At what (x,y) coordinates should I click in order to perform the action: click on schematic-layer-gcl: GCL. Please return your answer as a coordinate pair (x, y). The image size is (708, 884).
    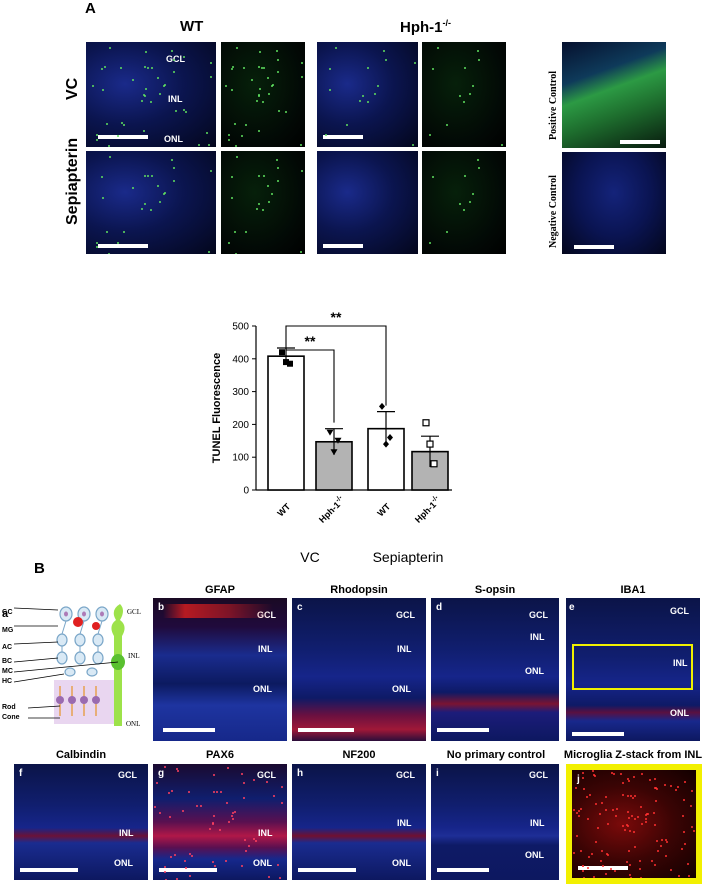
    Looking at the image, I should click on (134, 612).